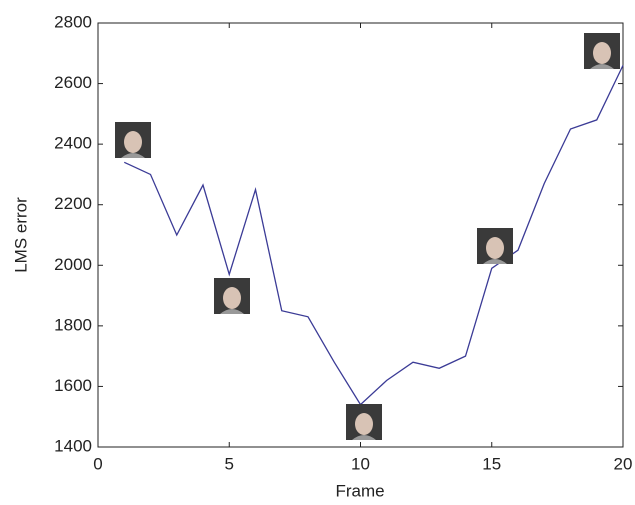  What do you see at coordinates (73, 82) in the screenshot?
I see `y-tick-label: 2600` at bounding box center [73, 82].